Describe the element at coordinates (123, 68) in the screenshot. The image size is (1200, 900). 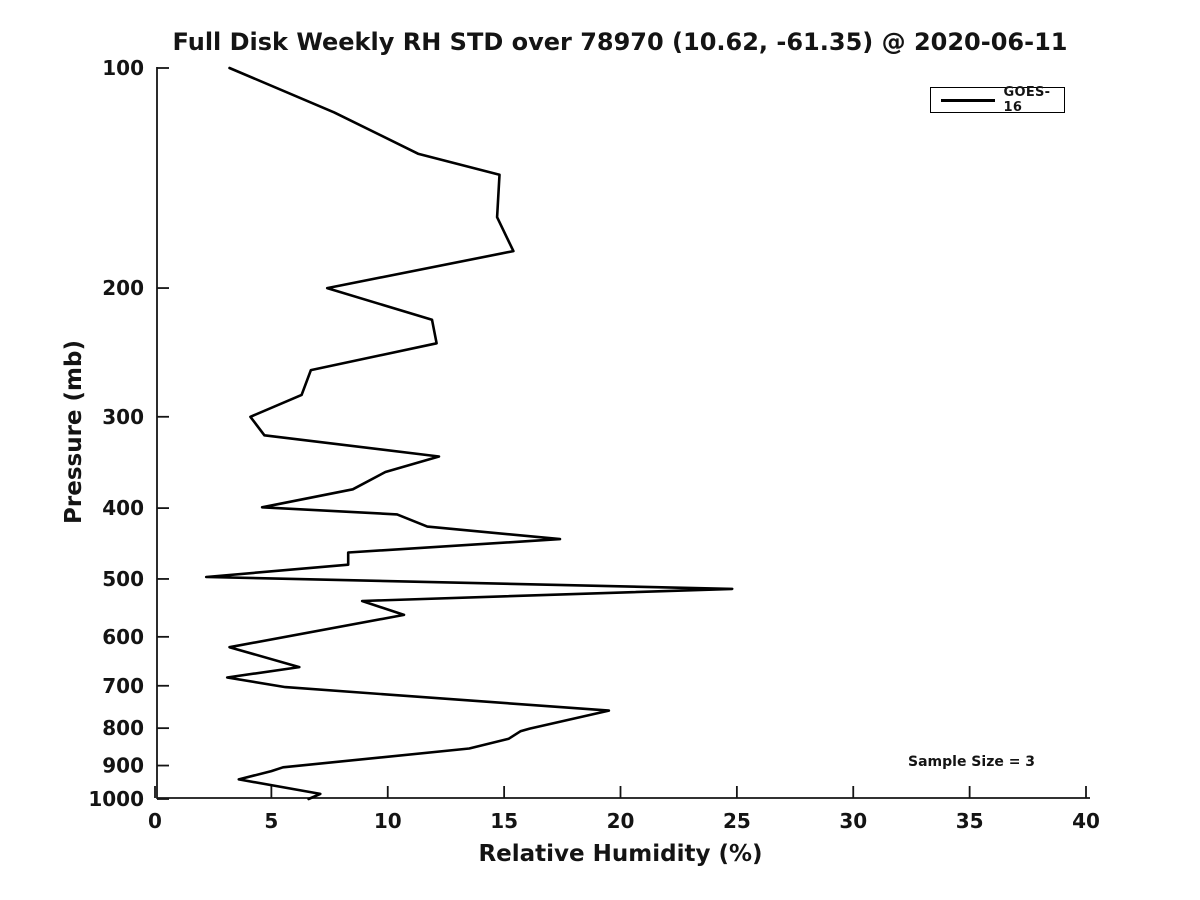
I see `y-tick-label: 100` at that location.